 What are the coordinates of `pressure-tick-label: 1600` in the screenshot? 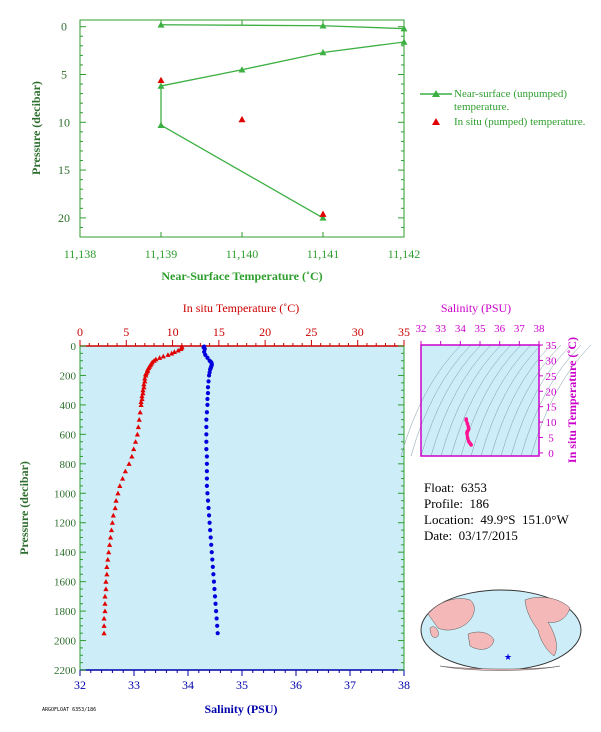 It's located at (65, 583).